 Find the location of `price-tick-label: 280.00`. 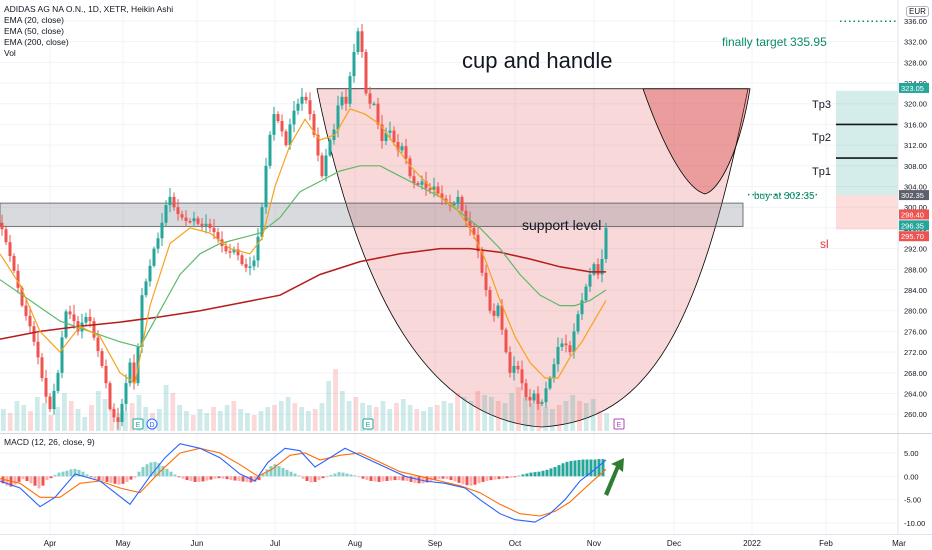

price-tick-label: 280.00 is located at coordinates (915, 311).